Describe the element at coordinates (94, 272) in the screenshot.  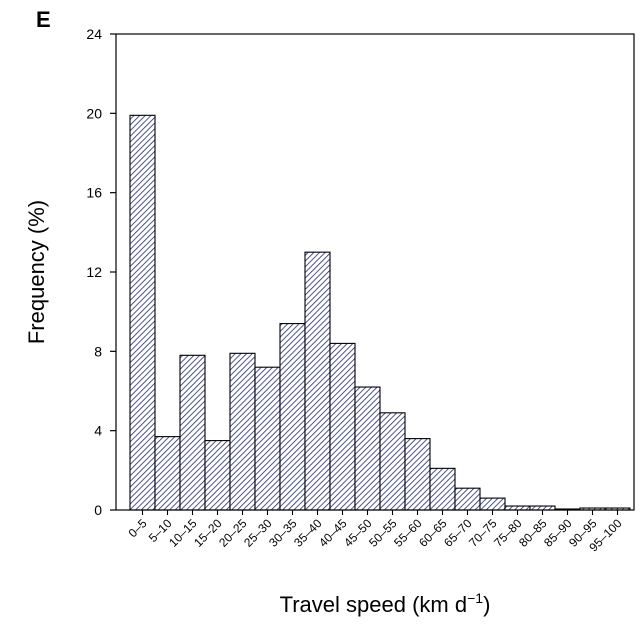
I see `y-tick-label: 12` at that location.